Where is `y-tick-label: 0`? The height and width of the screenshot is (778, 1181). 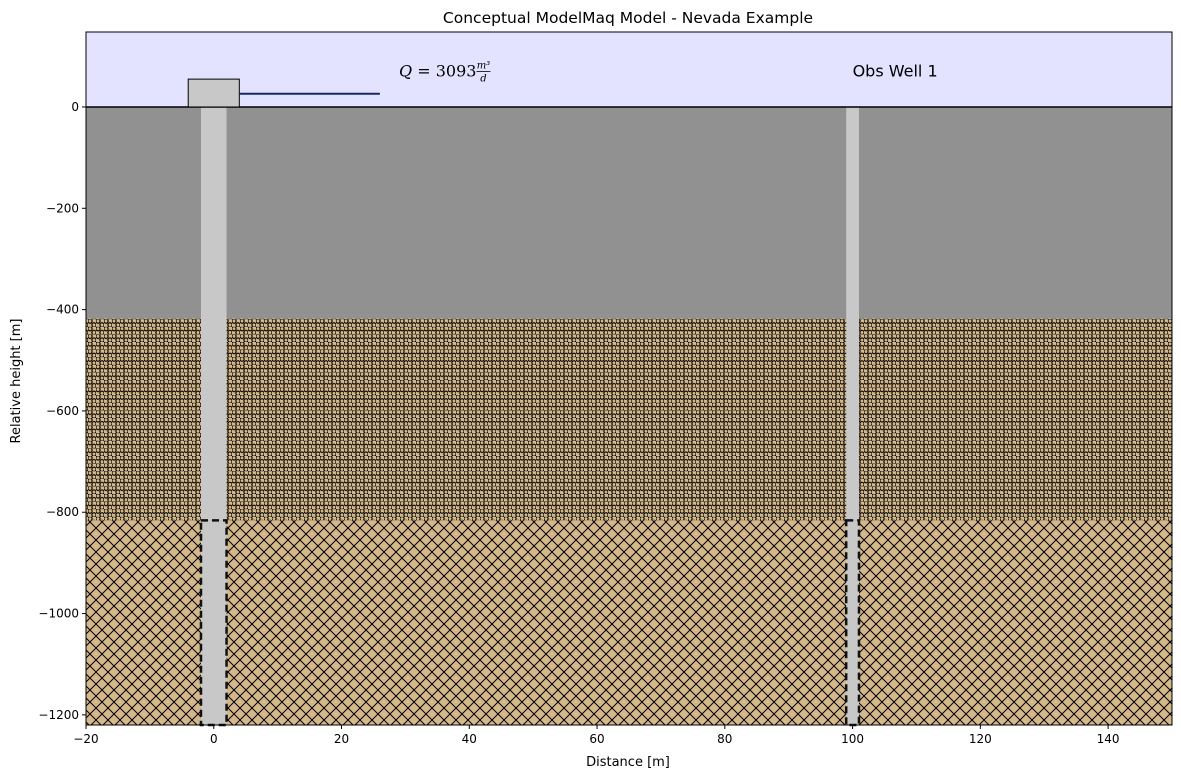
y-tick-label: 0 is located at coordinates (75, 107).